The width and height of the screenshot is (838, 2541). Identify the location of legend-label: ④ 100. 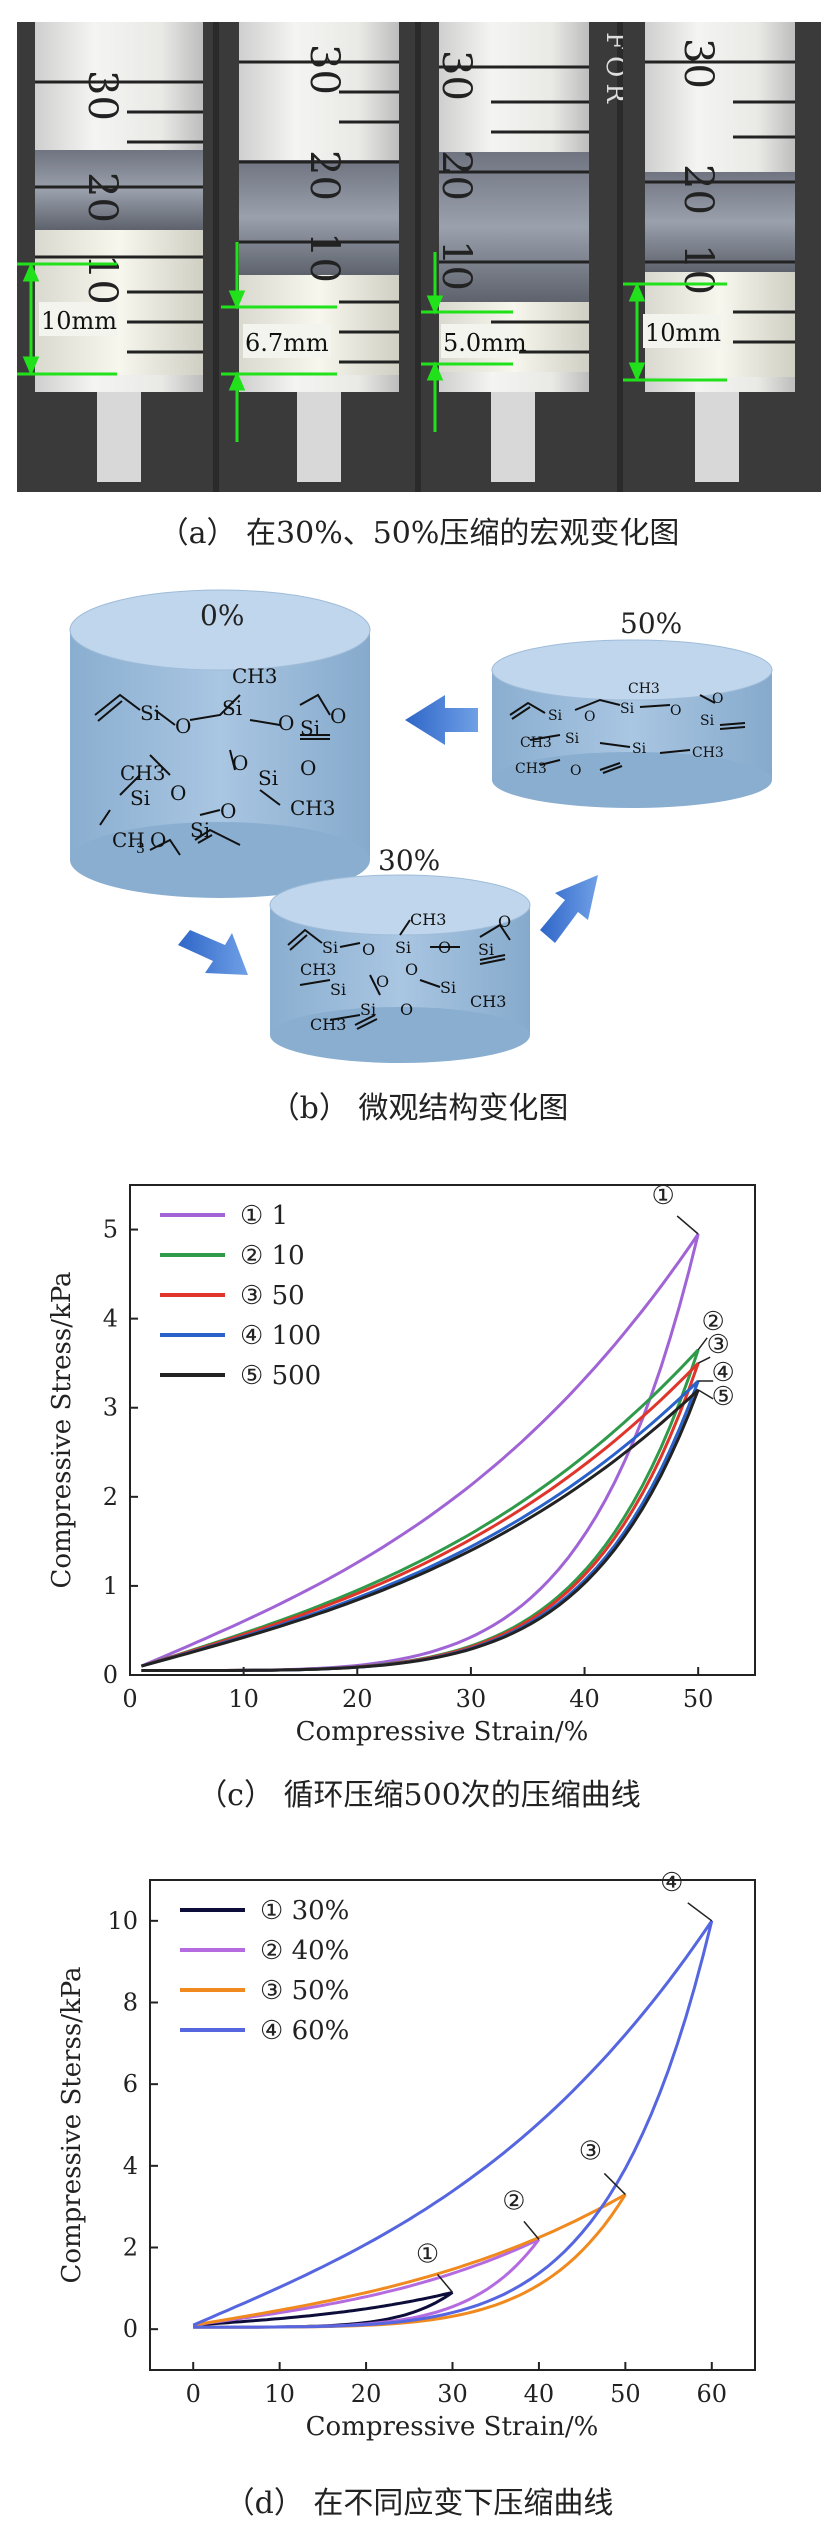
(280, 1336).